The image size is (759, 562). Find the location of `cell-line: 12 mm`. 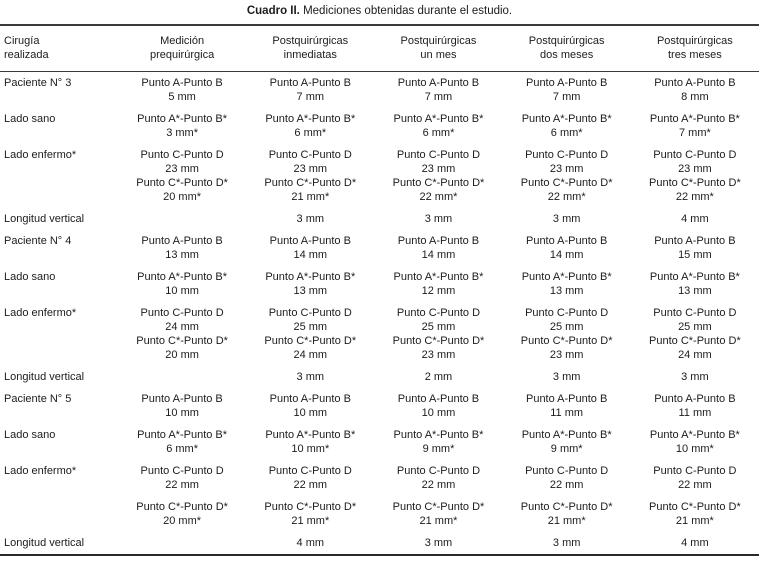

cell-line: 12 mm is located at coordinates (438, 291).